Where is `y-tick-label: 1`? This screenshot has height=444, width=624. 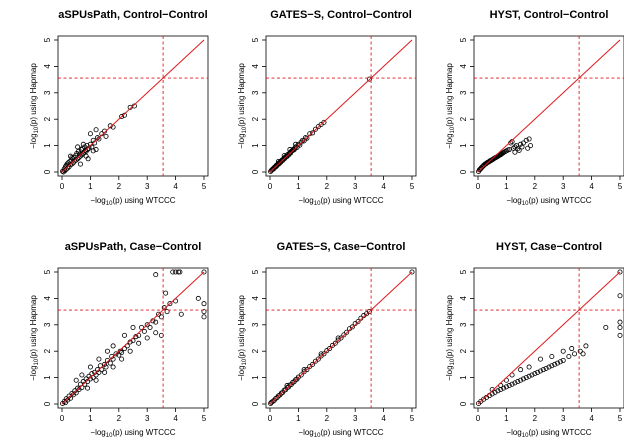
y-tick-label: 1 is located at coordinates (47, 145).